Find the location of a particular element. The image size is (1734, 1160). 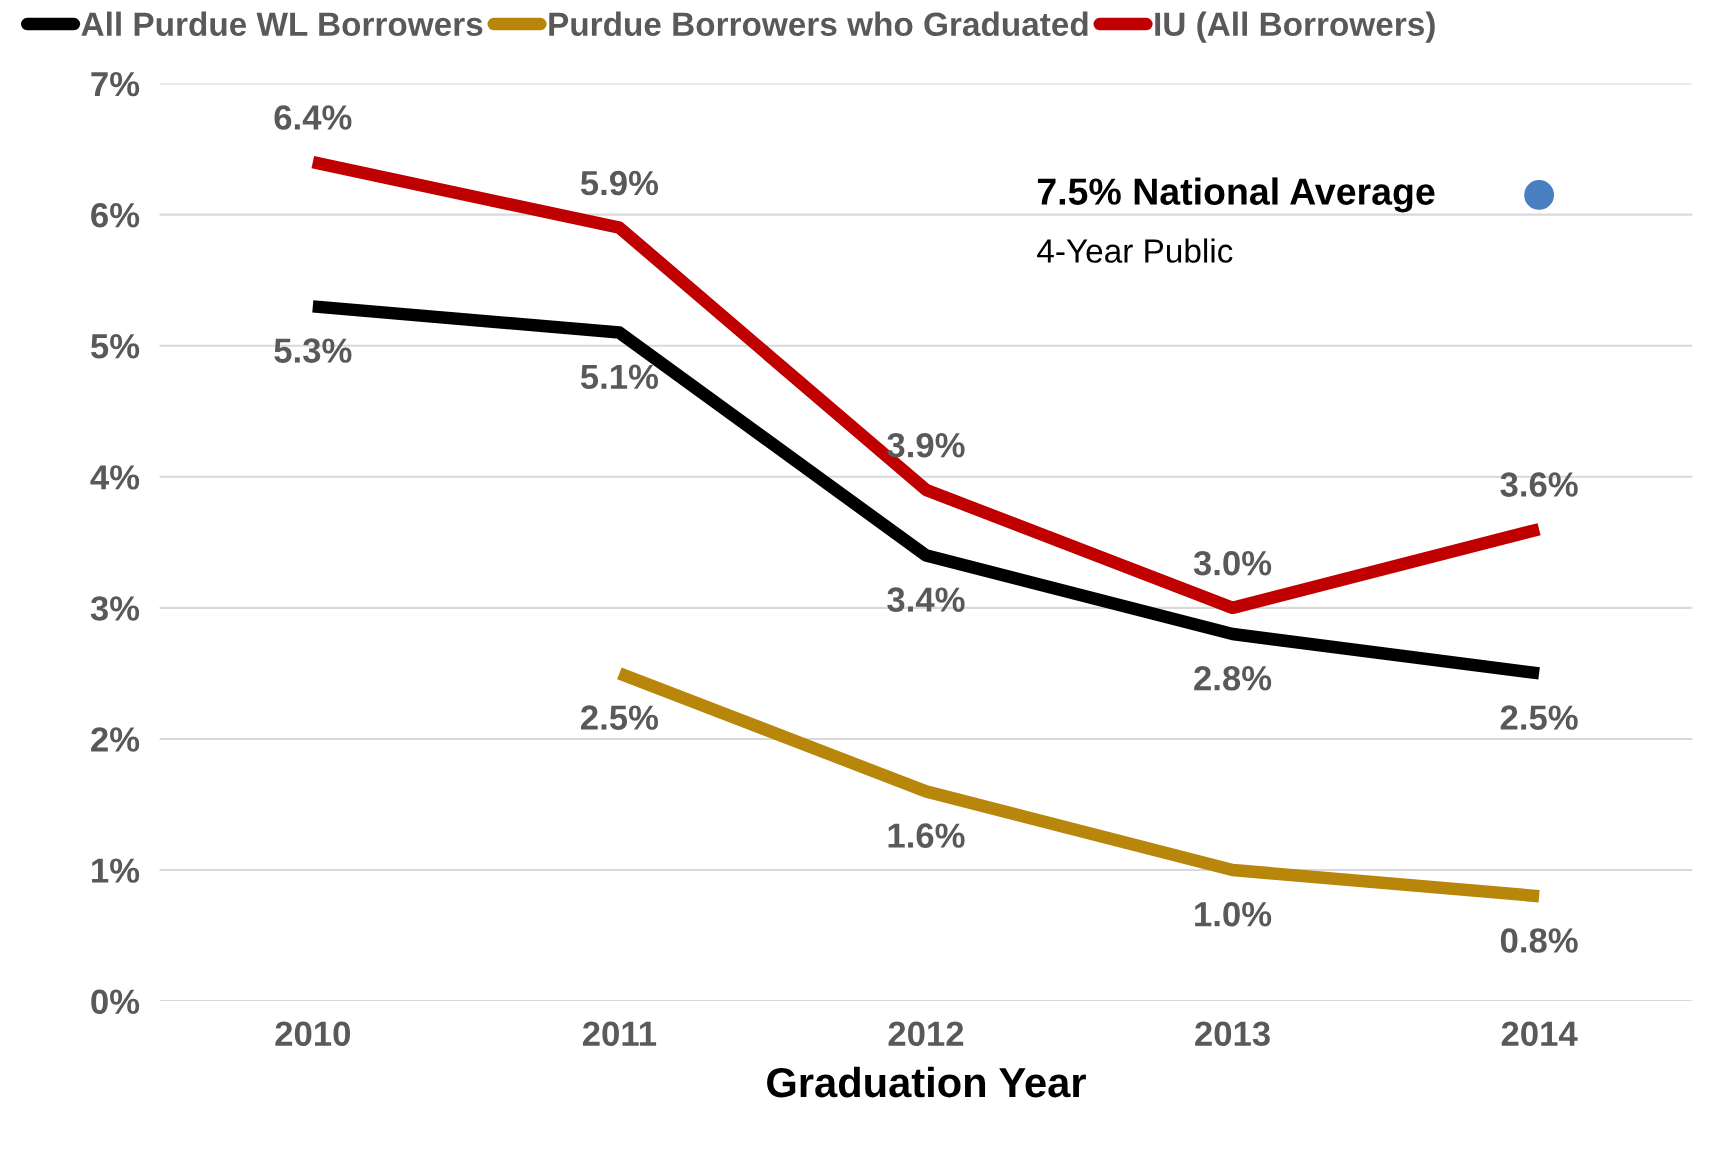

x-tick-label: 2012 is located at coordinates (926, 1034).